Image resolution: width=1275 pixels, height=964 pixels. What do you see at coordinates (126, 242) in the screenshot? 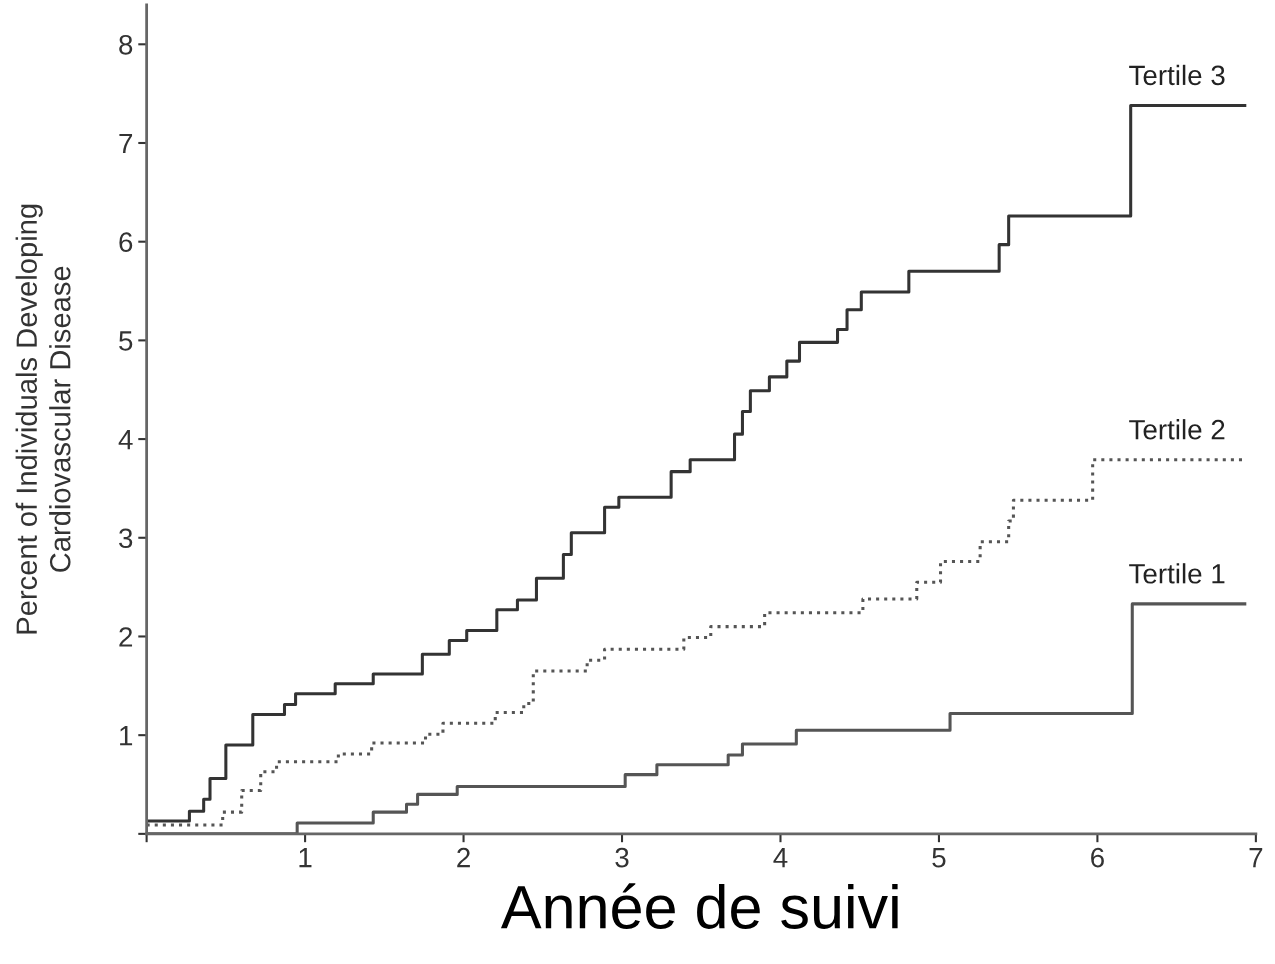
I see `y-tick-label: 6` at bounding box center [126, 242].